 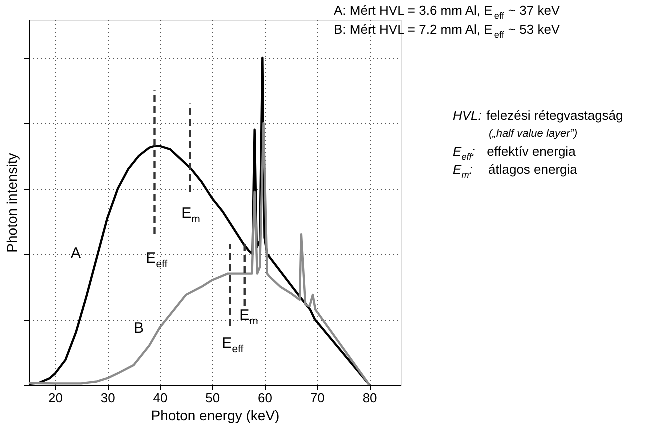 I want to click on x-tick-label: 40, so click(x=160, y=398).